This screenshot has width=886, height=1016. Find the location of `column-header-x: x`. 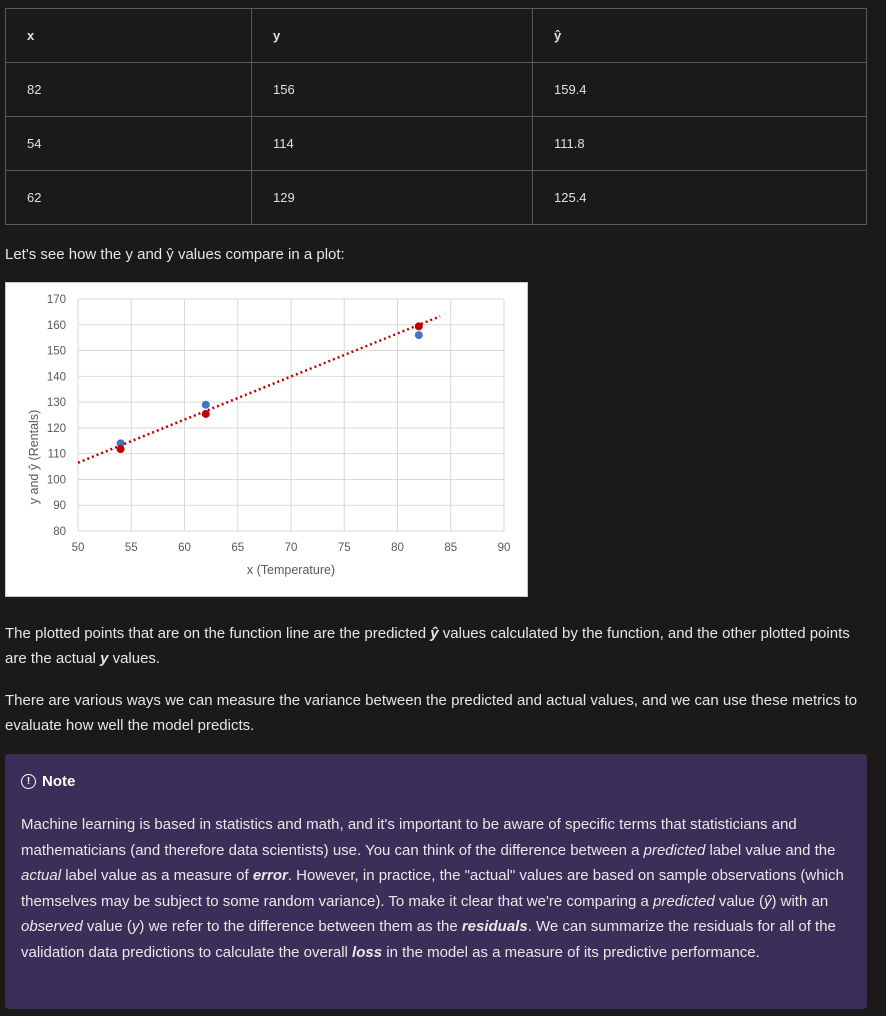

column-header-x: x is located at coordinates (128, 35).